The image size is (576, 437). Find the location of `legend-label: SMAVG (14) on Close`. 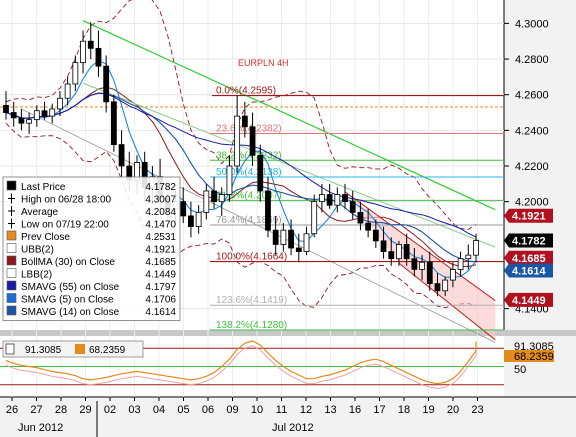

legend-label: SMAVG (14) on Close is located at coordinates (70, 312).